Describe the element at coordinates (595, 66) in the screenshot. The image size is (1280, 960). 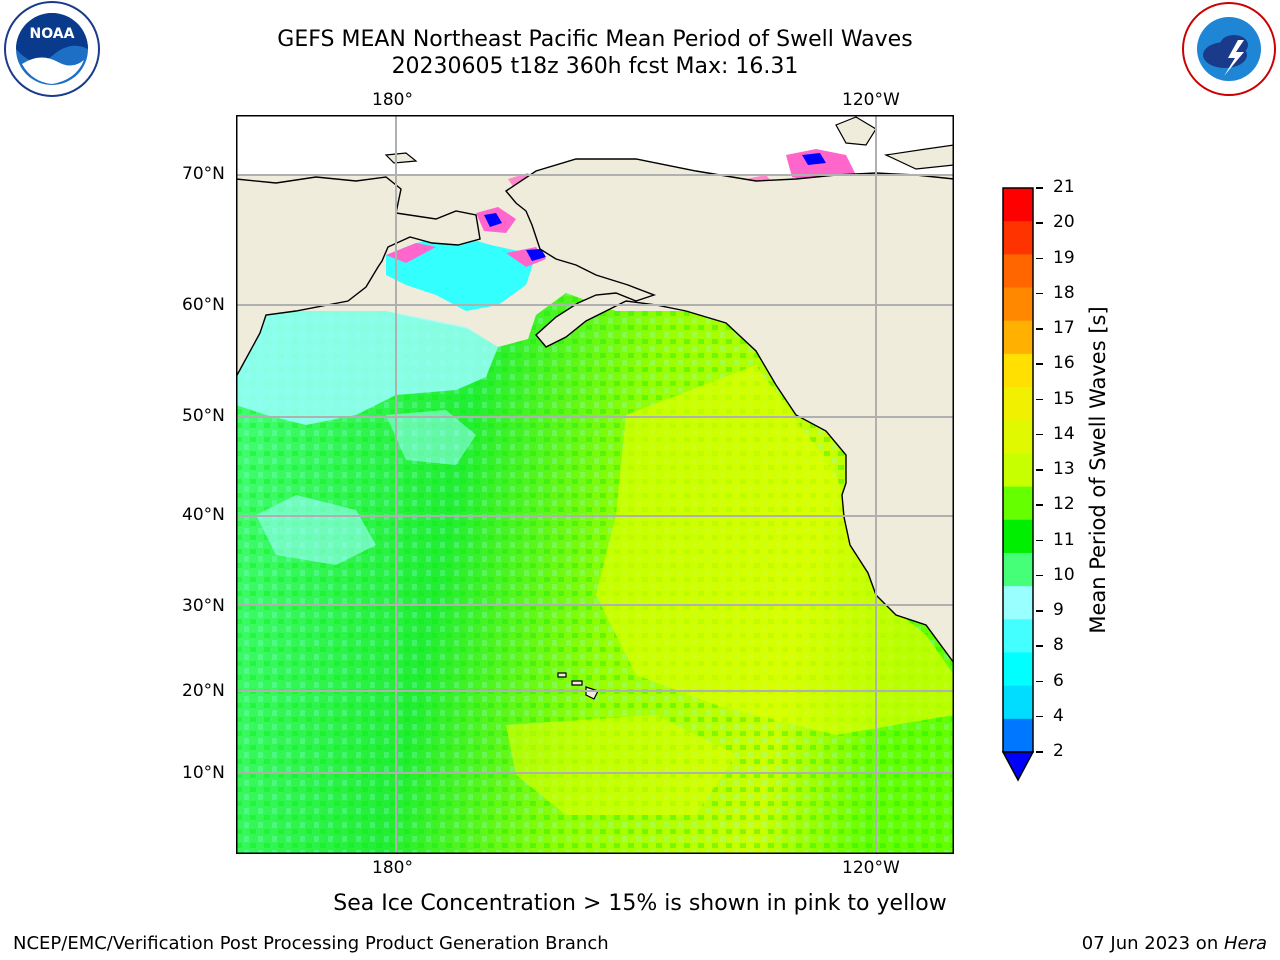
I see `map-subtitle: 20230605 t18z 360h fcst Max: 16.31` at that location.